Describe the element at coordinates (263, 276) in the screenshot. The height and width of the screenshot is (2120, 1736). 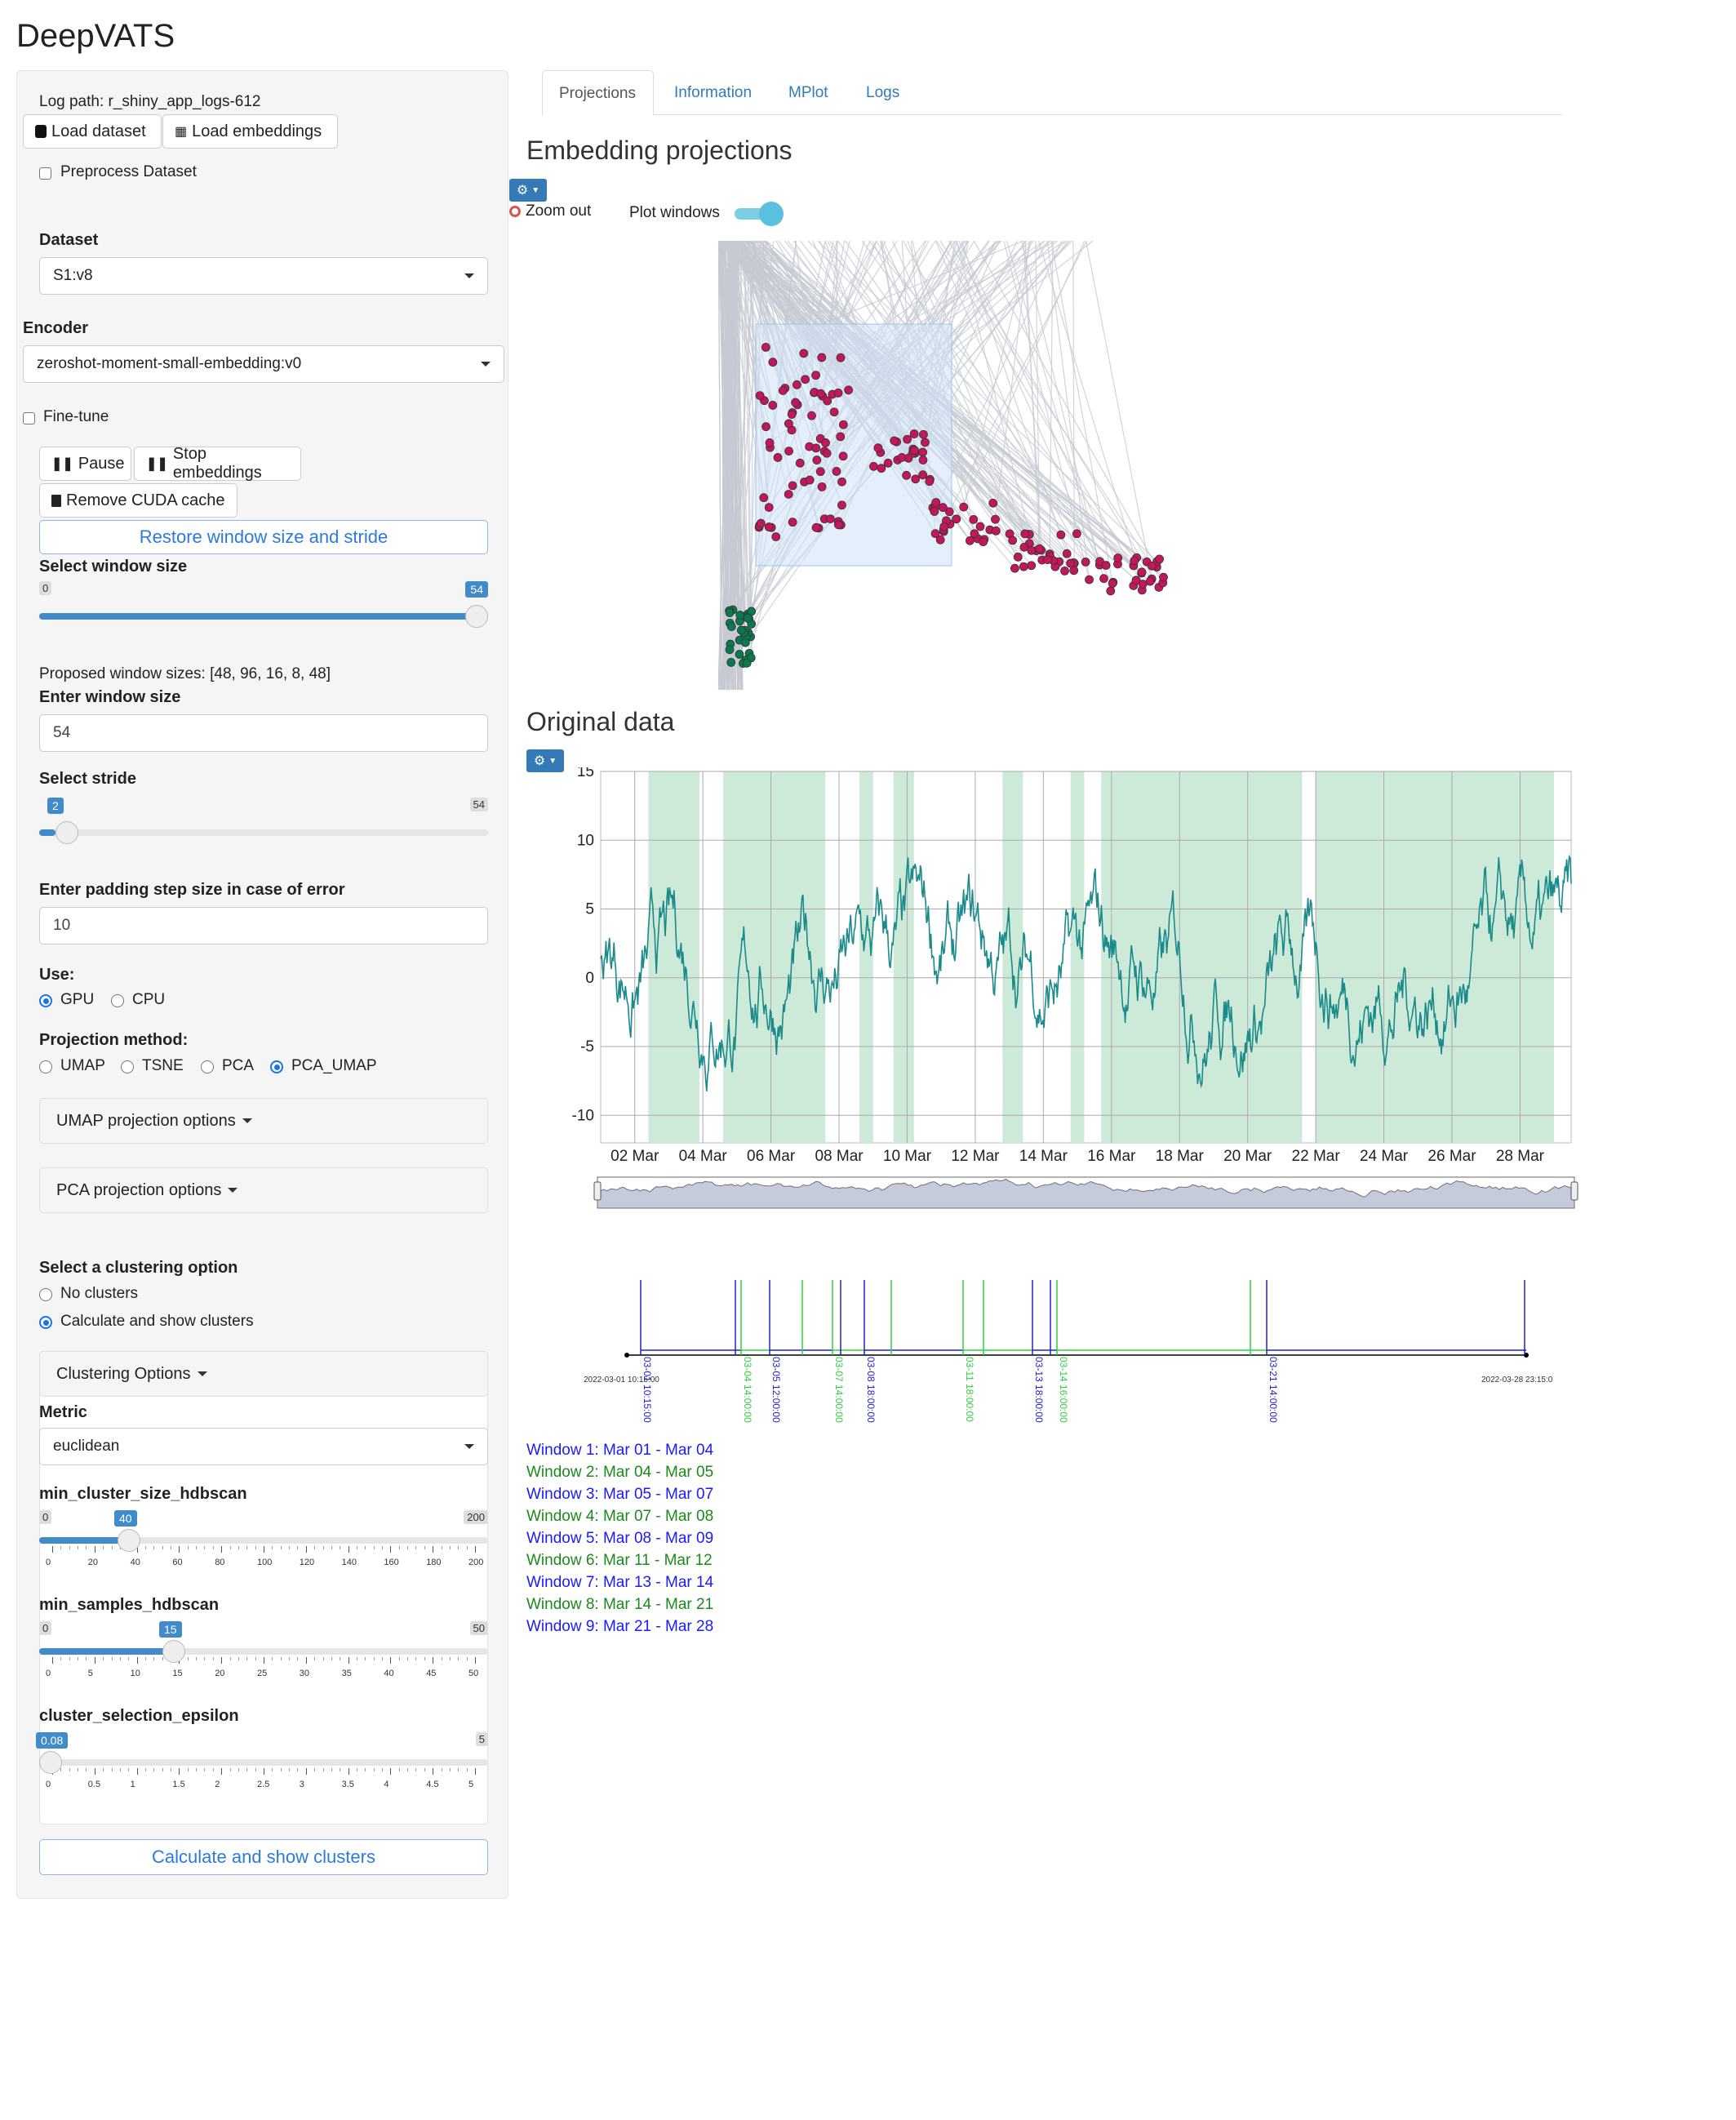
I see `dataset-select: S1:v8` at that location.